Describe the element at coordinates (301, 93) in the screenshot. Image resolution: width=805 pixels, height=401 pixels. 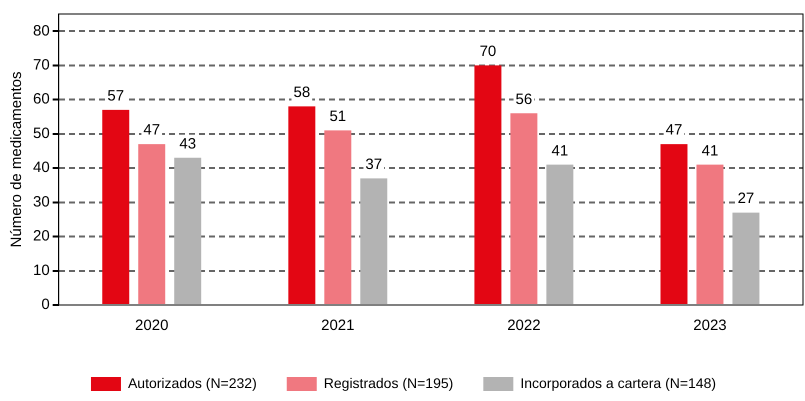
I see `data-label: 58` at that location.